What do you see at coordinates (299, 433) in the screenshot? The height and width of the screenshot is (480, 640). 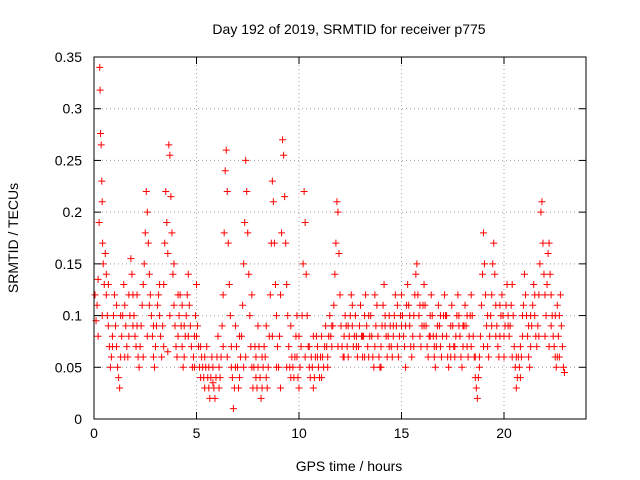 I see `x-tick-label: 10` at bounding box center [299, 433].